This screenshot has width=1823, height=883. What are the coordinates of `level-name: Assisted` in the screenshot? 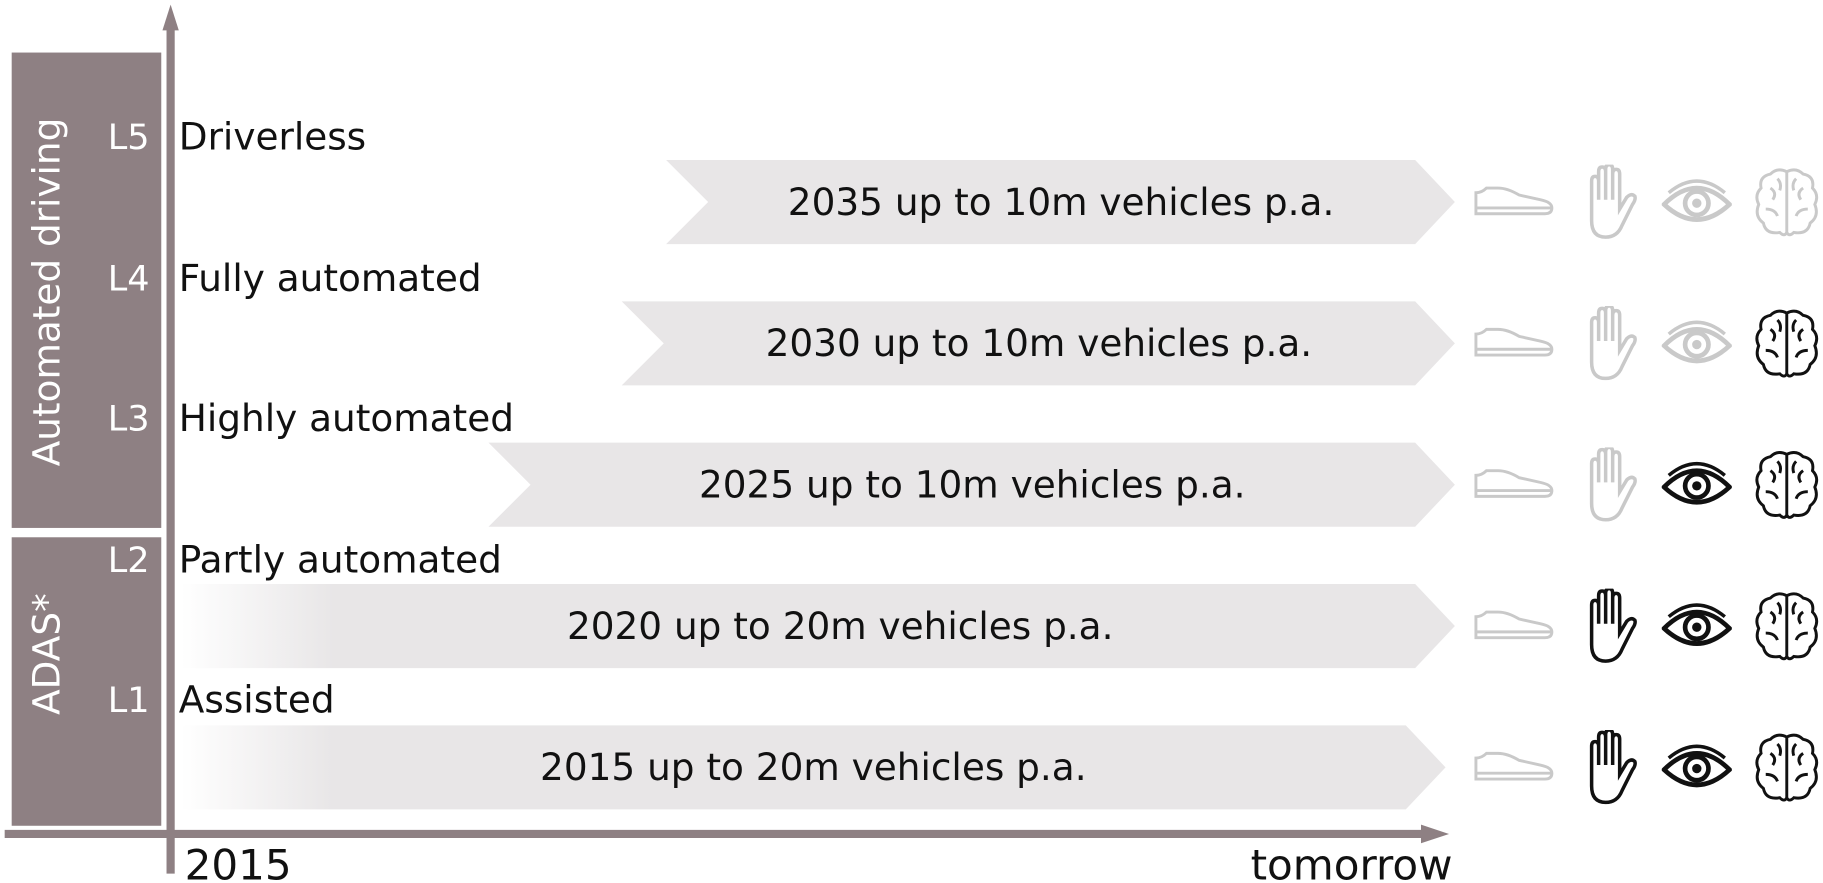 It's located at (257, 699).